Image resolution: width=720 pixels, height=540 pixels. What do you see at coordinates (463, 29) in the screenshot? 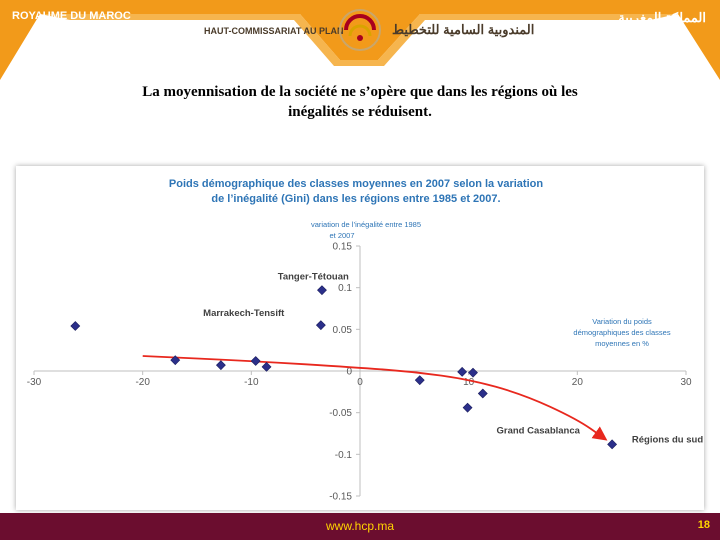
I see `hcp-name-ar: المندوبية السامية للتخطيط` at bounding box center [463, 29].